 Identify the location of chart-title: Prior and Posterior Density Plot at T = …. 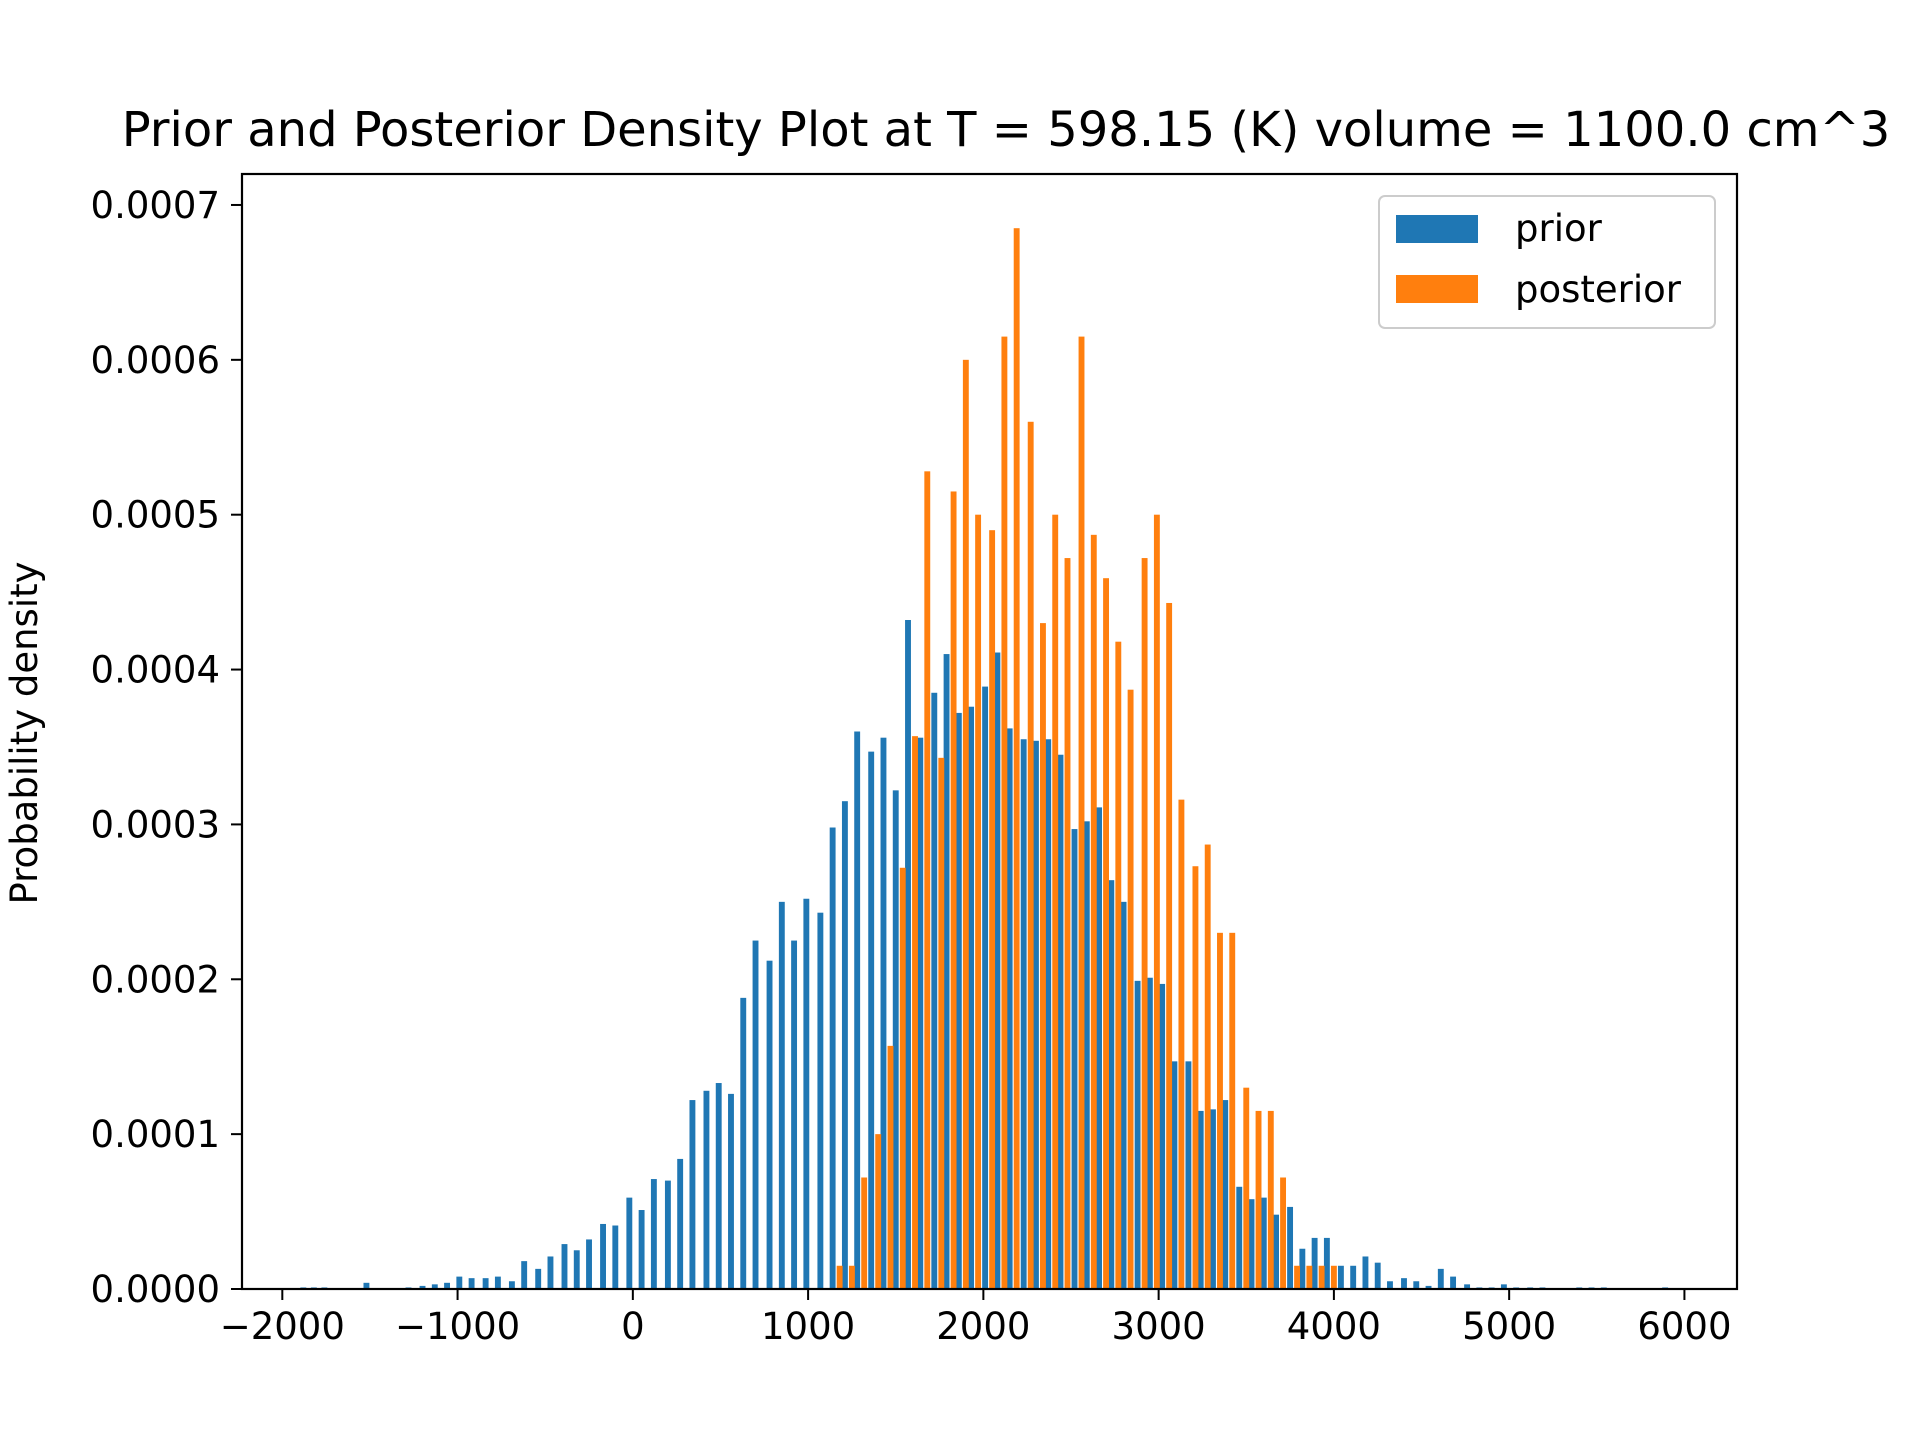
(1006, 130).